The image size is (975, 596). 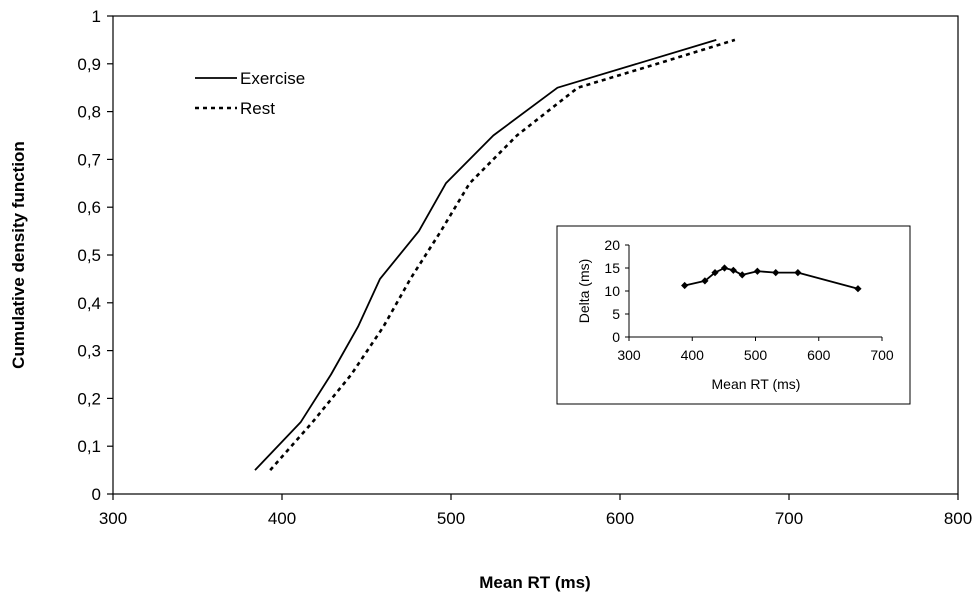 I want to click on y-tick-label: 0,2, so click(x=89, y=398).